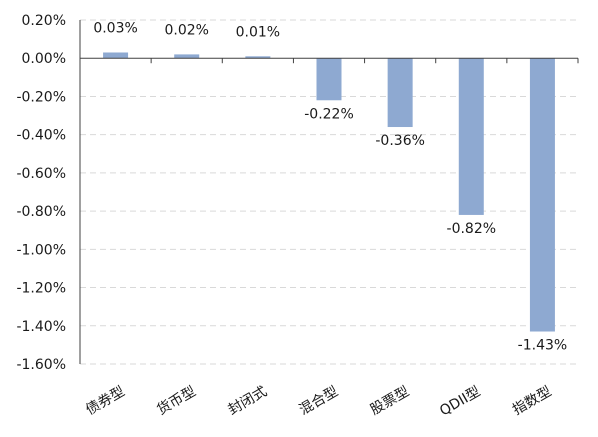  What do you see at coordinates (44, 21) in the screenshot?
I see `y-tick-label: 0.20%` at bounding box center [44, 21].